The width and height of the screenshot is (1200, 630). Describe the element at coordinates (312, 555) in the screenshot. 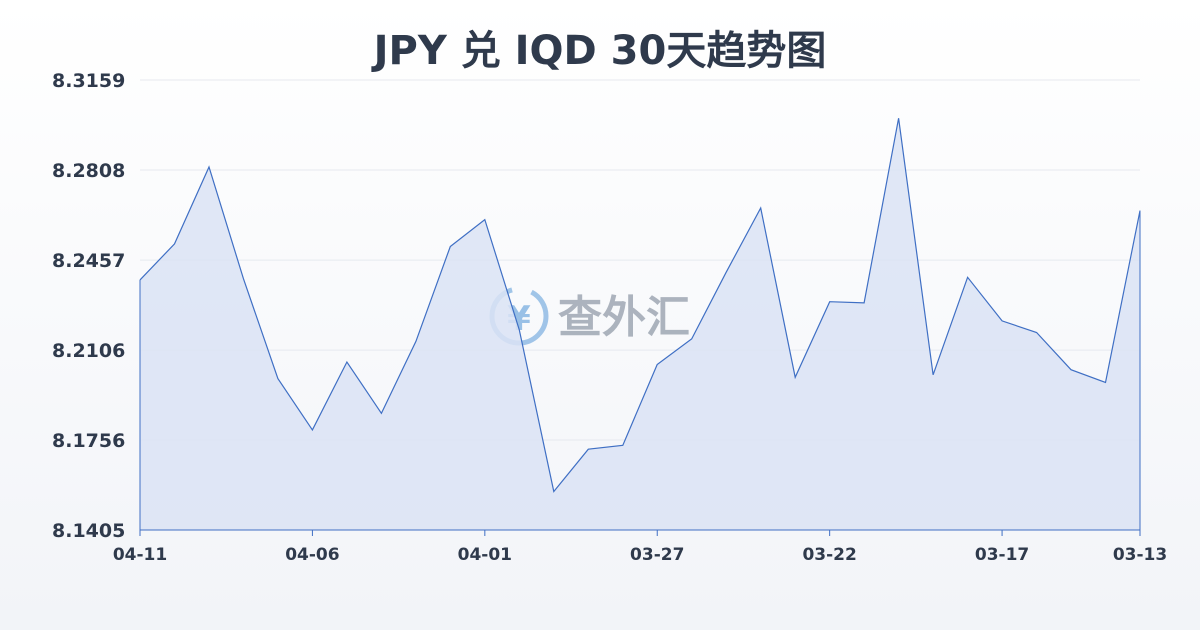

I see `x-tick-label: 04-06` at that location.